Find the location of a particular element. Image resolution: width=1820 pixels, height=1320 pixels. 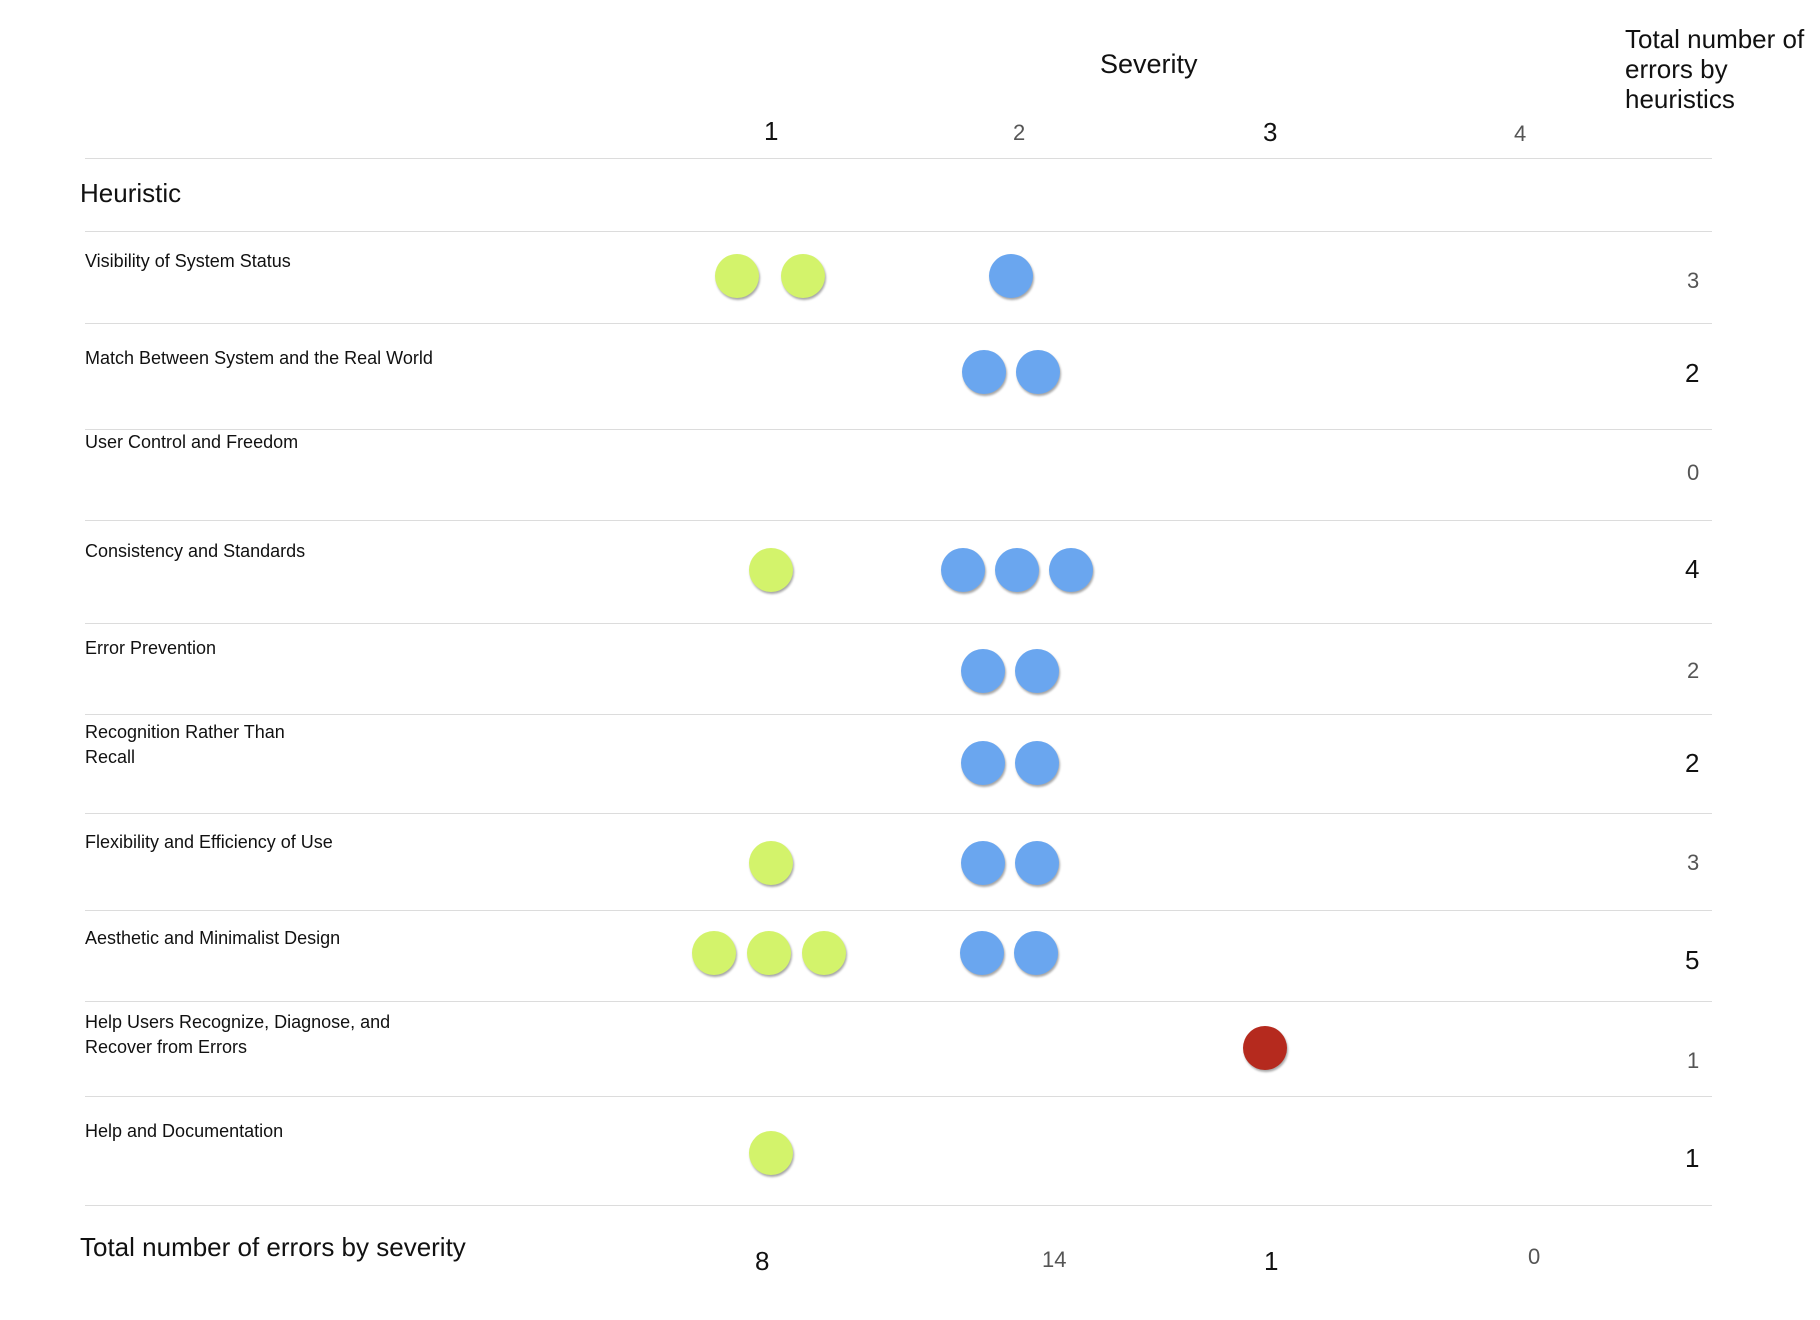

severity-column-header: 2 is located at coordinates (1019, 132).